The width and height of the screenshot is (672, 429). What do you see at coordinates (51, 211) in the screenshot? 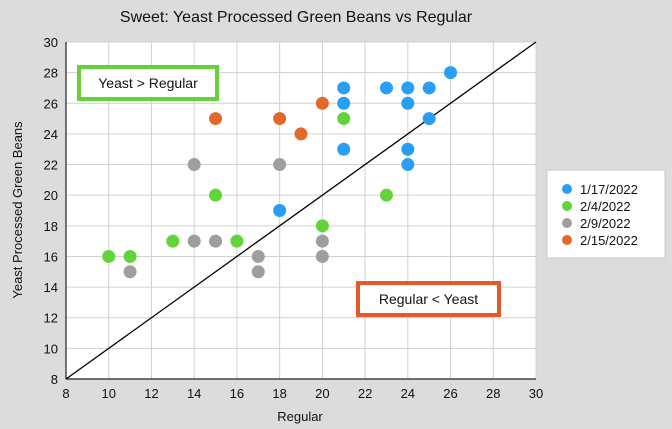
I see `y-tick-labels: 8 10 12 14 16 18 20 22 24 26 28 30` at bounding box center [51, 211].